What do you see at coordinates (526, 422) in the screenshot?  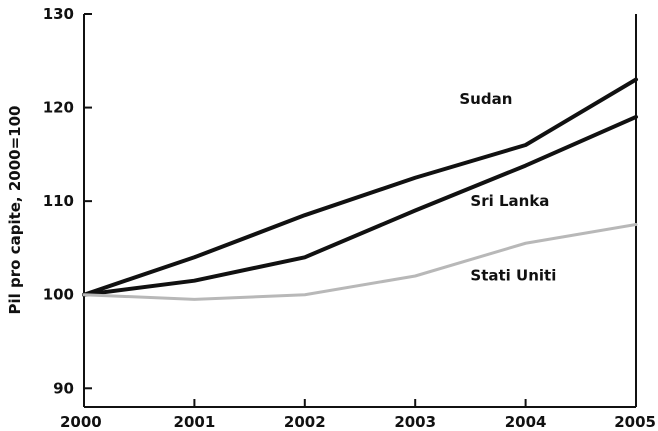 I see `x-tick-label: 2004` at bounding box center [526, 422].